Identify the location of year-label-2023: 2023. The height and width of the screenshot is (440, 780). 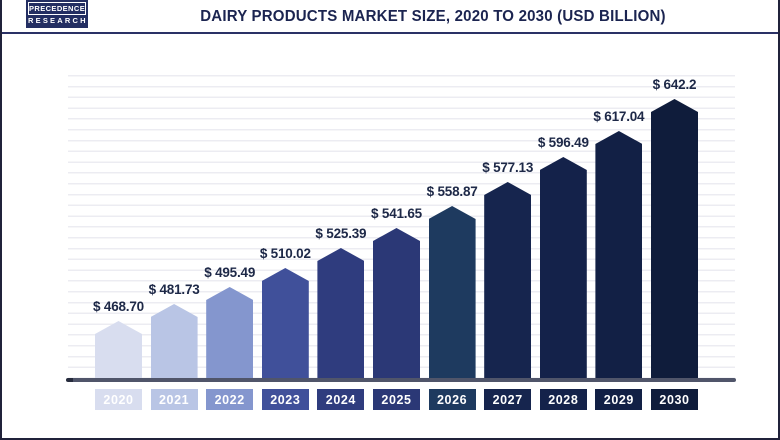
(285, 399).